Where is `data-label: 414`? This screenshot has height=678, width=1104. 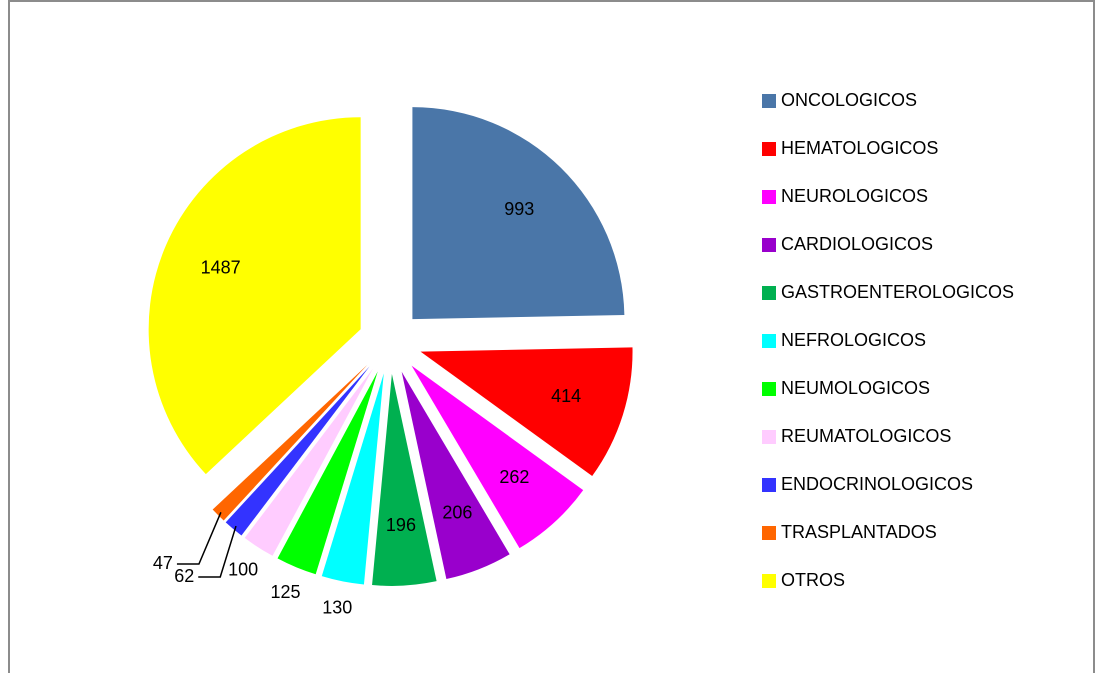
data-label: 414 is located at coordinates (566, 396).